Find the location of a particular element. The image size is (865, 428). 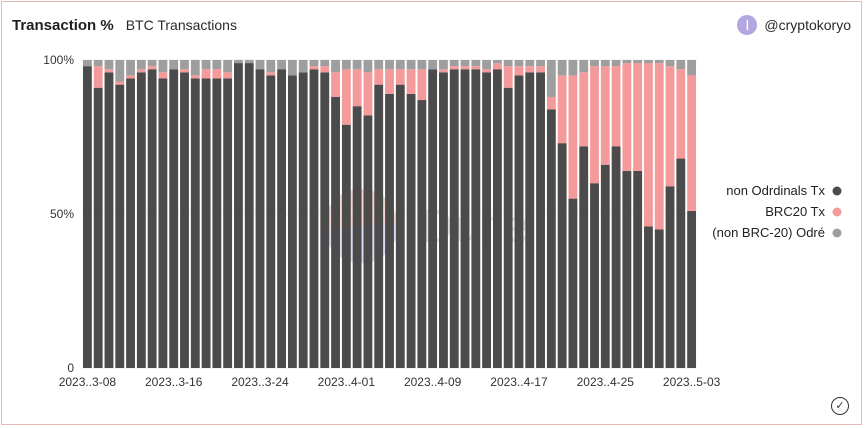

author-name: @cryptokoryo is located at coordinates (807, 25).